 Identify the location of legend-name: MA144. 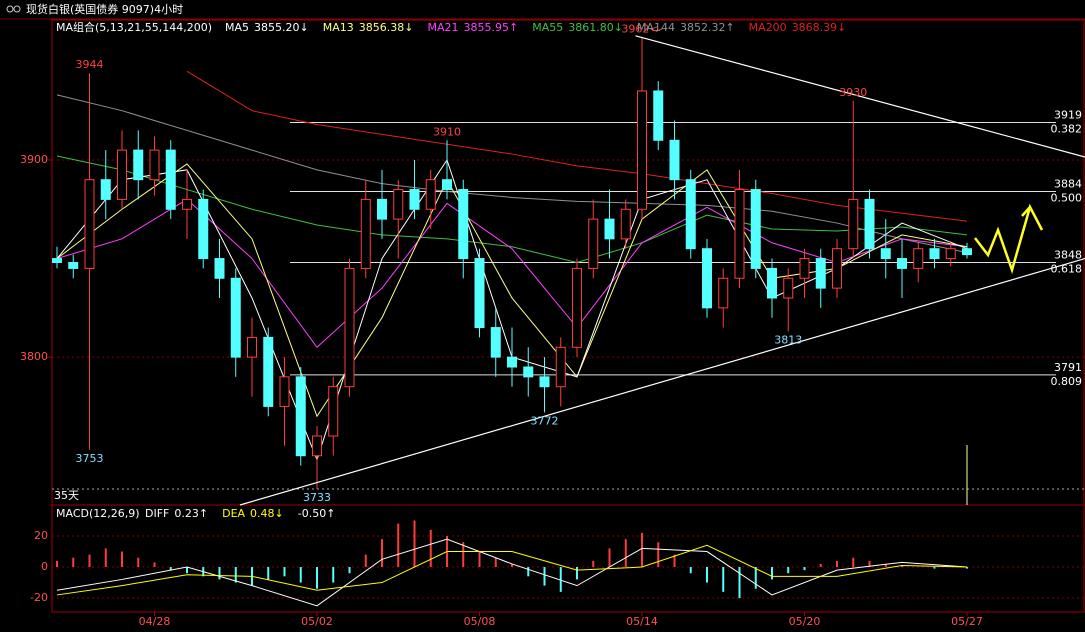
(656, 27).